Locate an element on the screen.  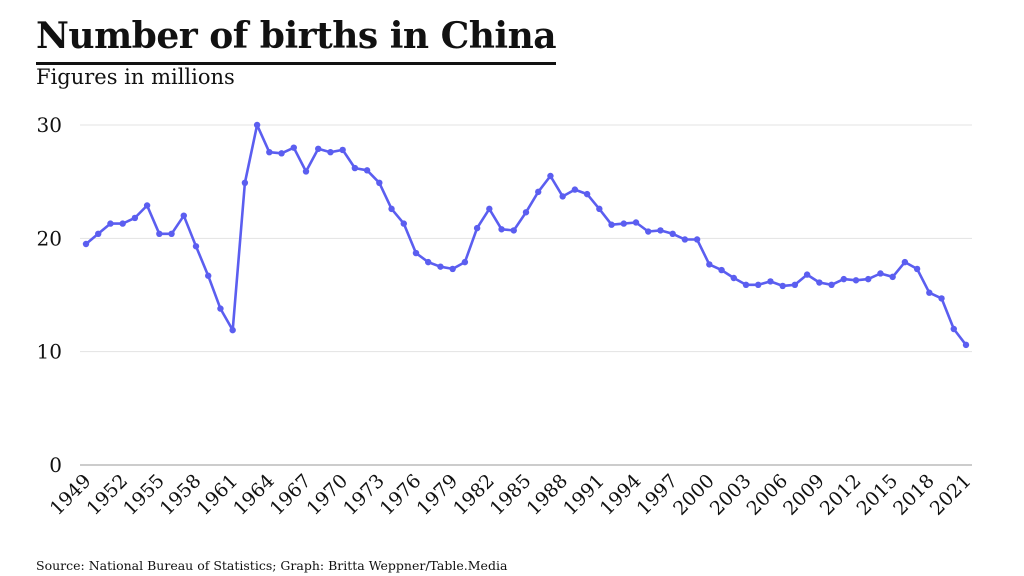
x-tick-label: 1949 is located at coordinates (71, 495).